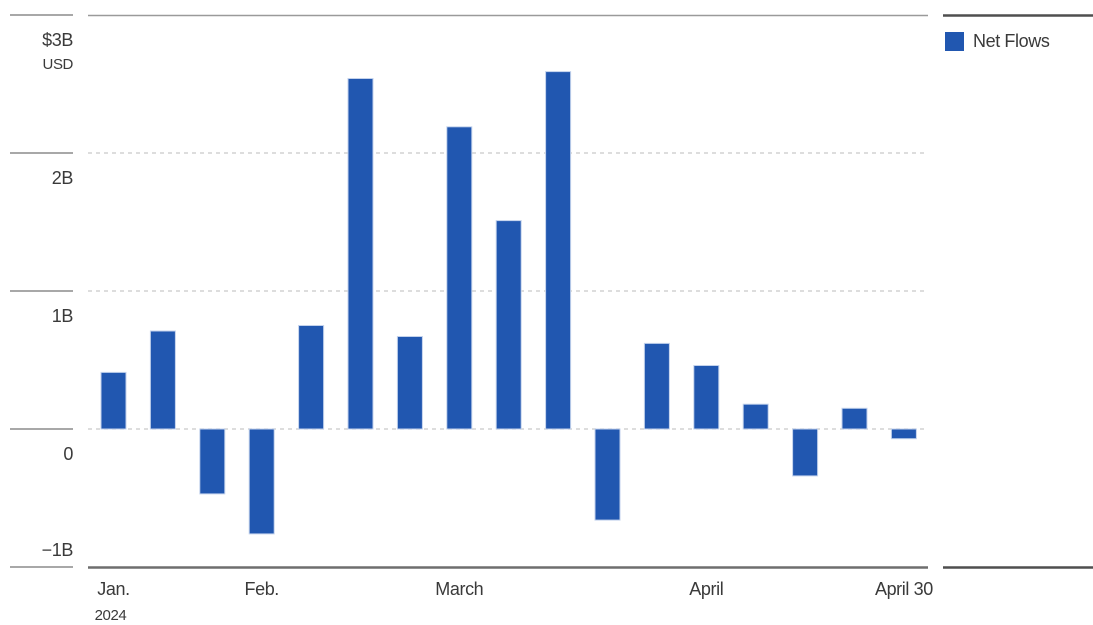 This screenshot has width=1093, height=625. What do you see at coordinates (954, 41) in the screenshot?
I see `legend-swatch-net-flows` at bounding box center [954, 41].